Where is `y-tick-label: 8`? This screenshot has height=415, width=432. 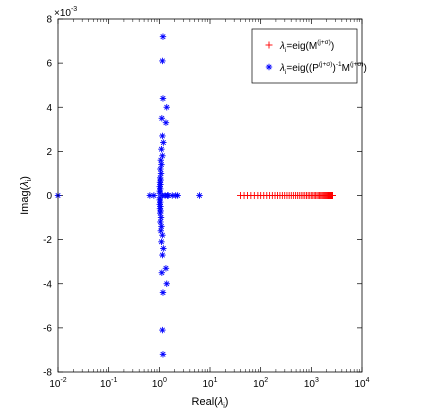 y-tick-label: 8 is located at coordinates (49, 20).